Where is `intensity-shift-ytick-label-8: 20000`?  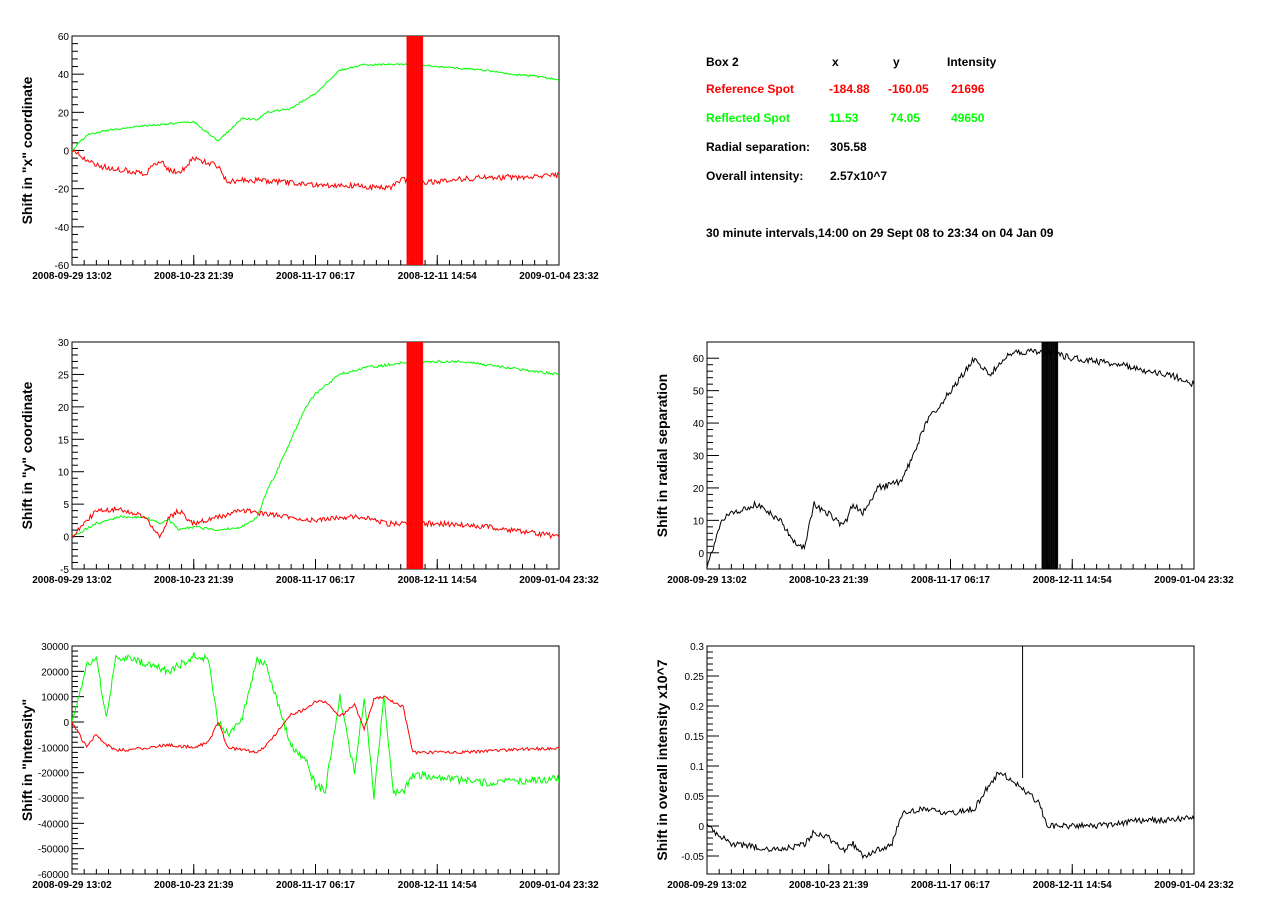 intensity-shift-ytick-label-8: 20000 is located at coordinates (55, 672).